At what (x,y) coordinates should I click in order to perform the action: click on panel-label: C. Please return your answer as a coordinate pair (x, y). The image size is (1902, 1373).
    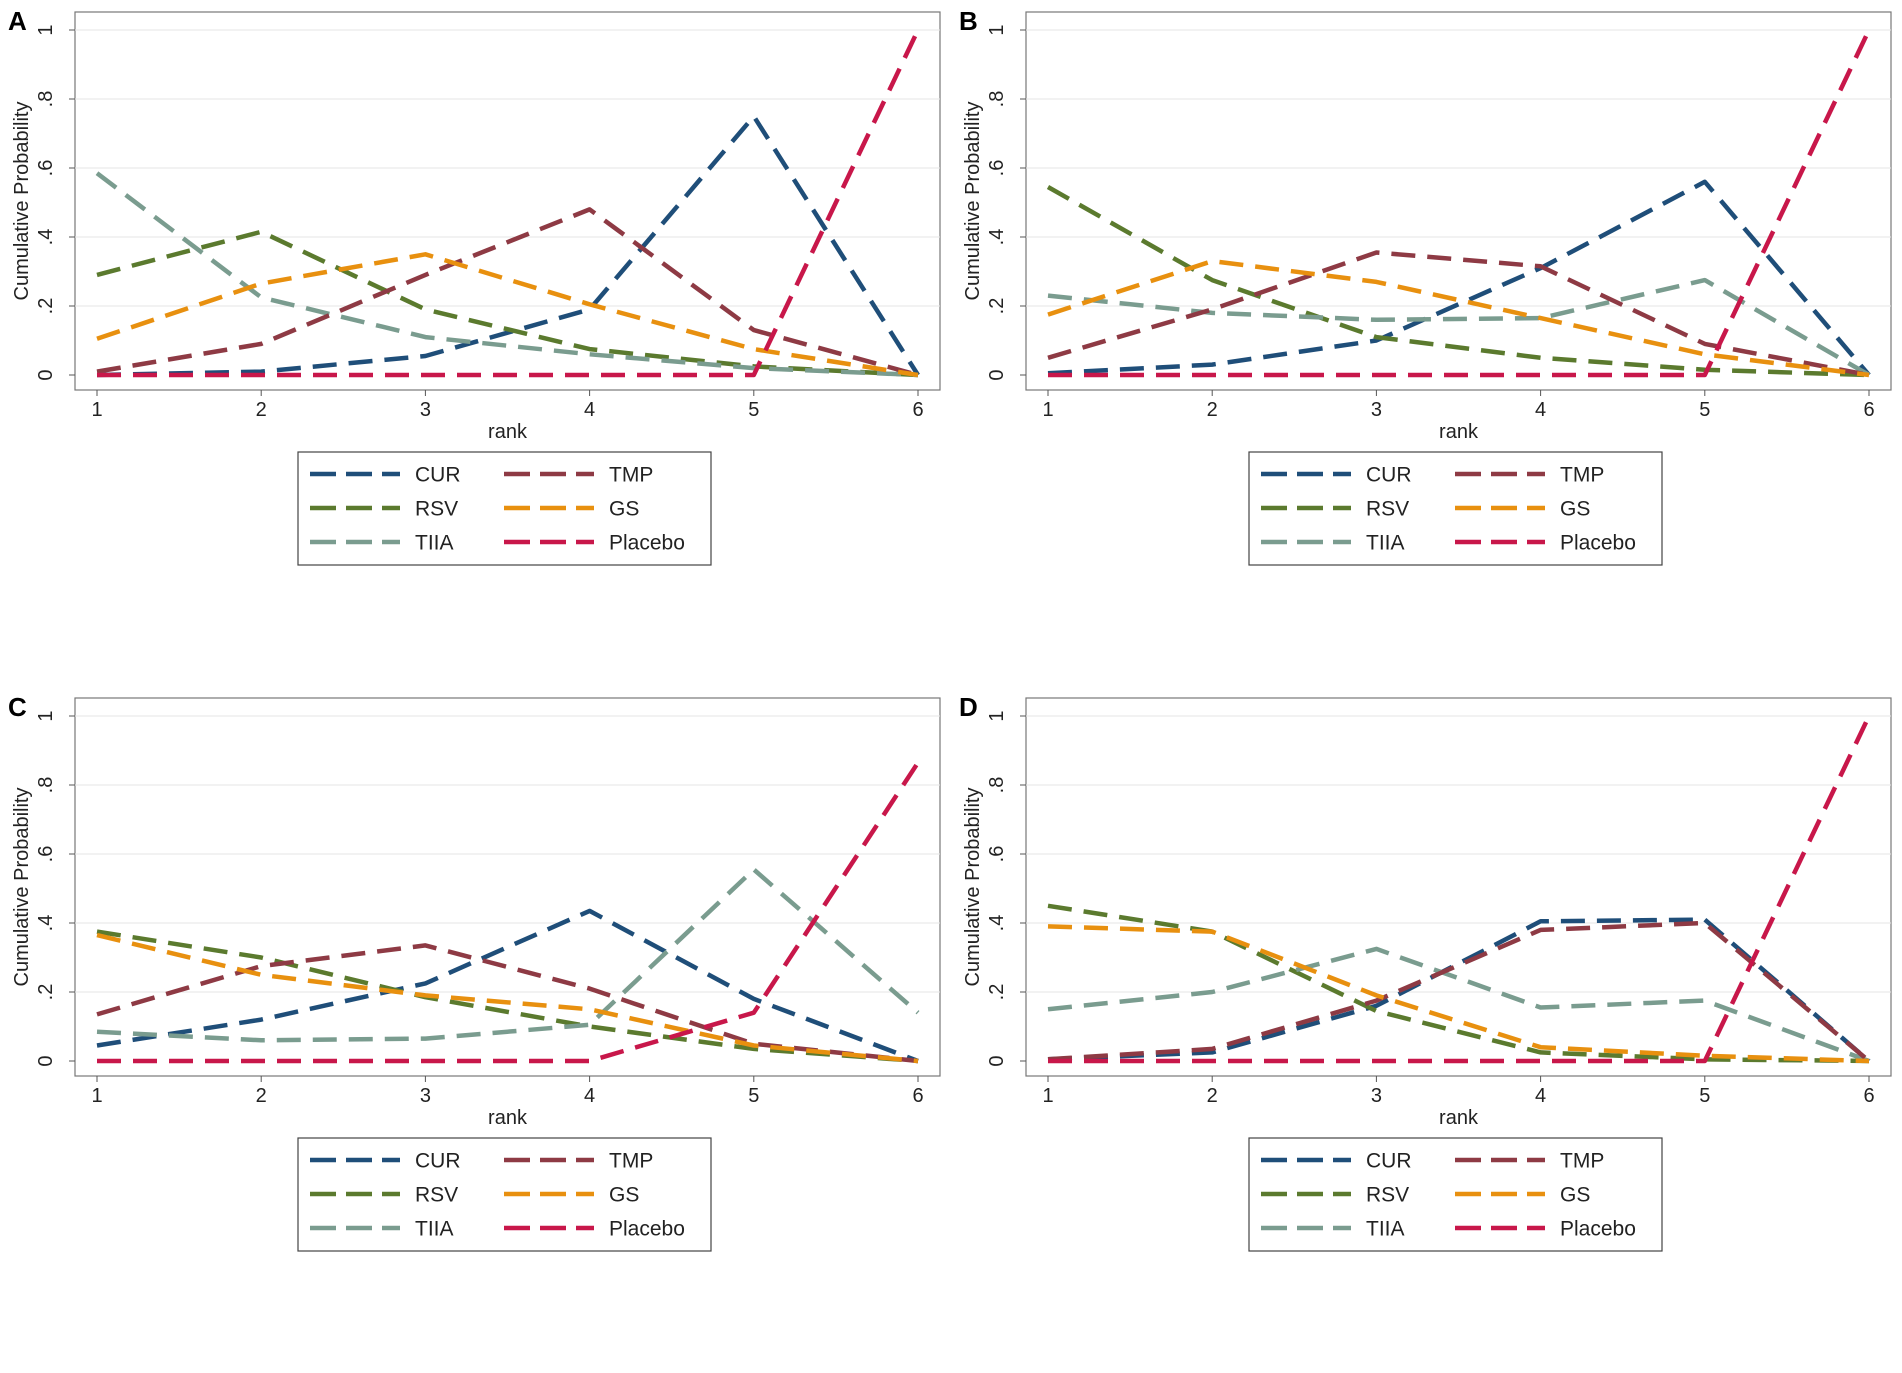
    Looking at the image, I should click on (17, 707).